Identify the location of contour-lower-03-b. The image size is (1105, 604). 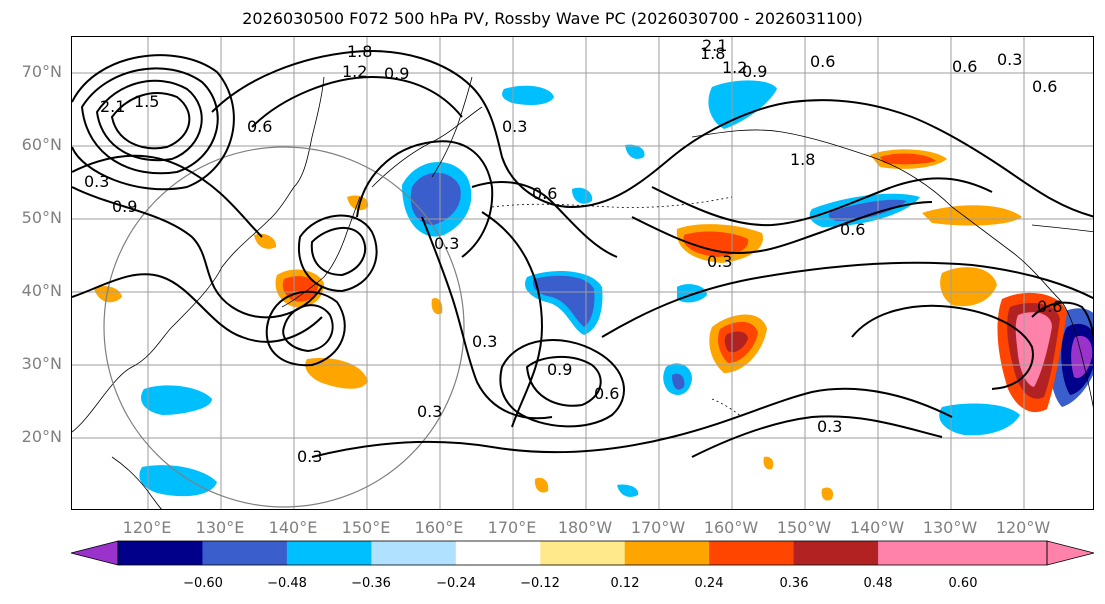
(817, 436).